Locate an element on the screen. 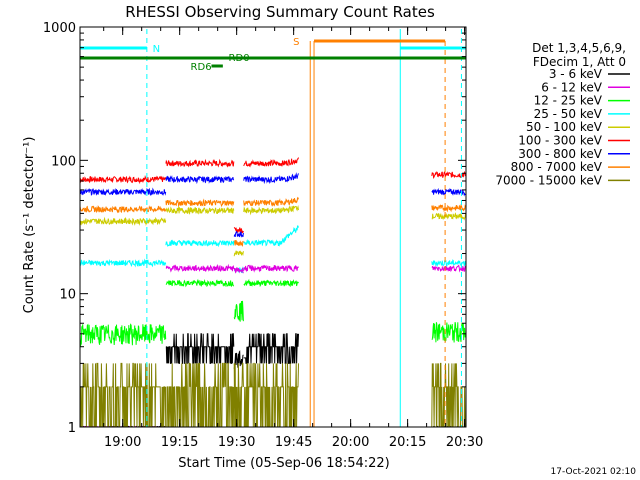 This screenshot has width=640, height=480. legend-label: 800 - 7000 keV is located at coordinates (557, 167).